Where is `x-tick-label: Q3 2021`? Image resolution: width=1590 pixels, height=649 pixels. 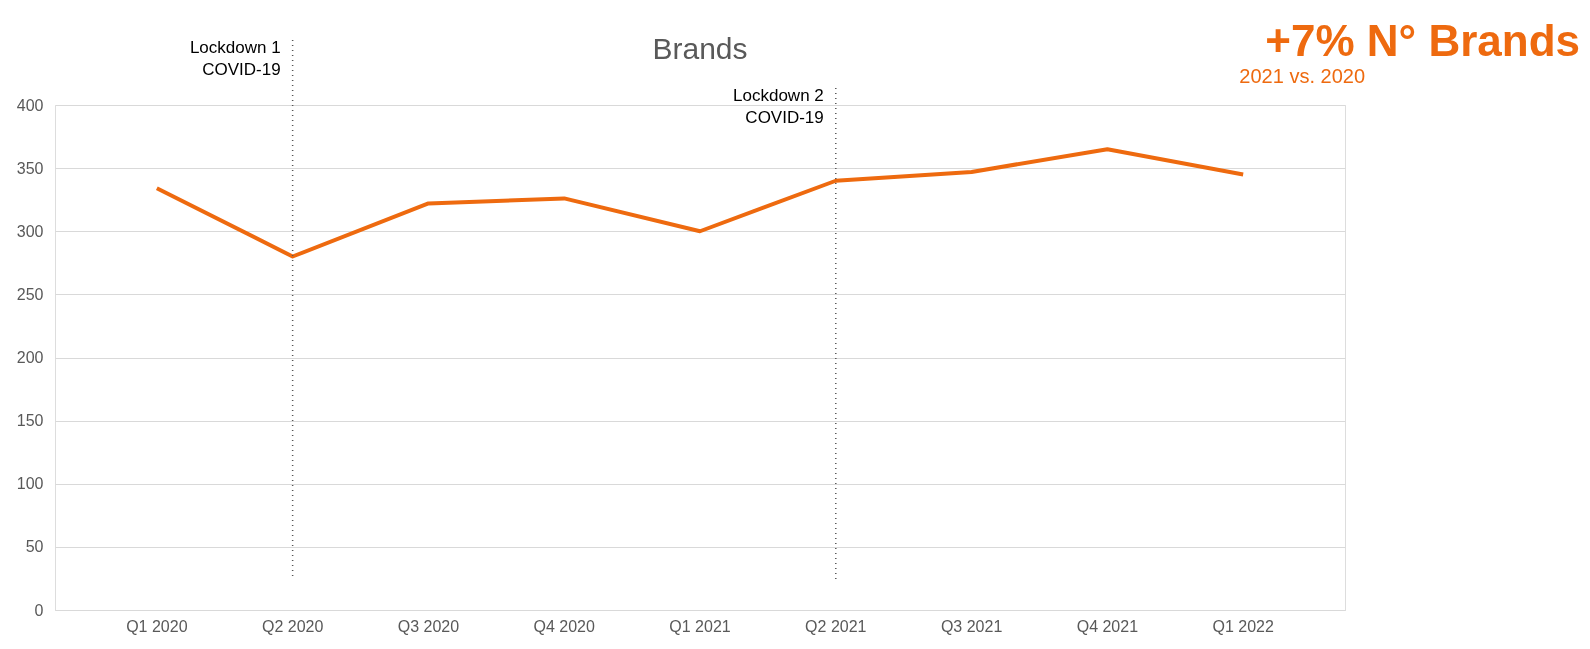
x-tick-label: Q3 2021 is located at coordinates (971, 626).